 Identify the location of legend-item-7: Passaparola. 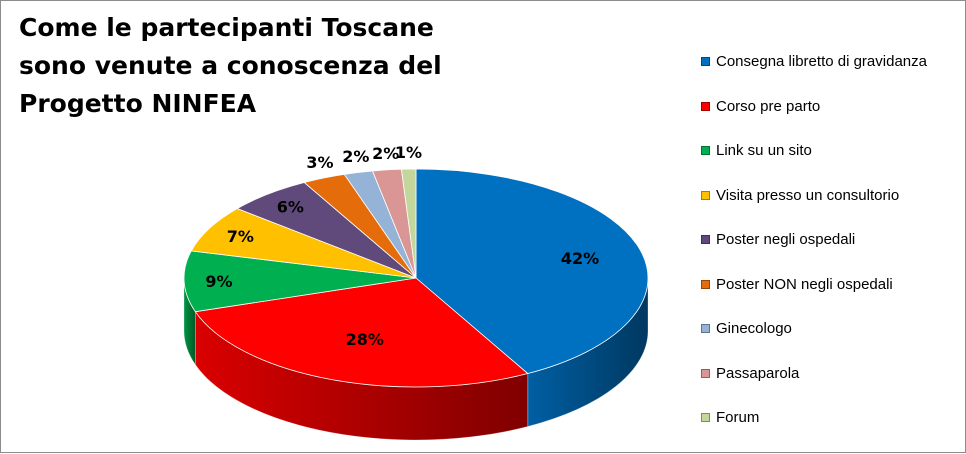
(814, 387).